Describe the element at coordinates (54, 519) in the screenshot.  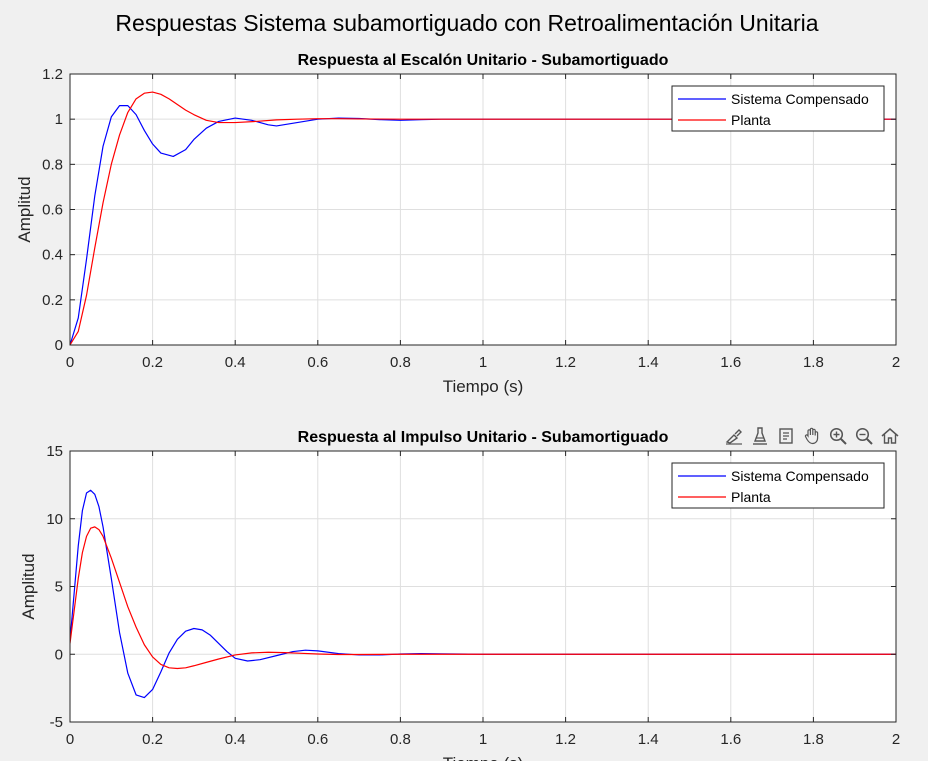
I see `y-tick-label: 10` at that location.